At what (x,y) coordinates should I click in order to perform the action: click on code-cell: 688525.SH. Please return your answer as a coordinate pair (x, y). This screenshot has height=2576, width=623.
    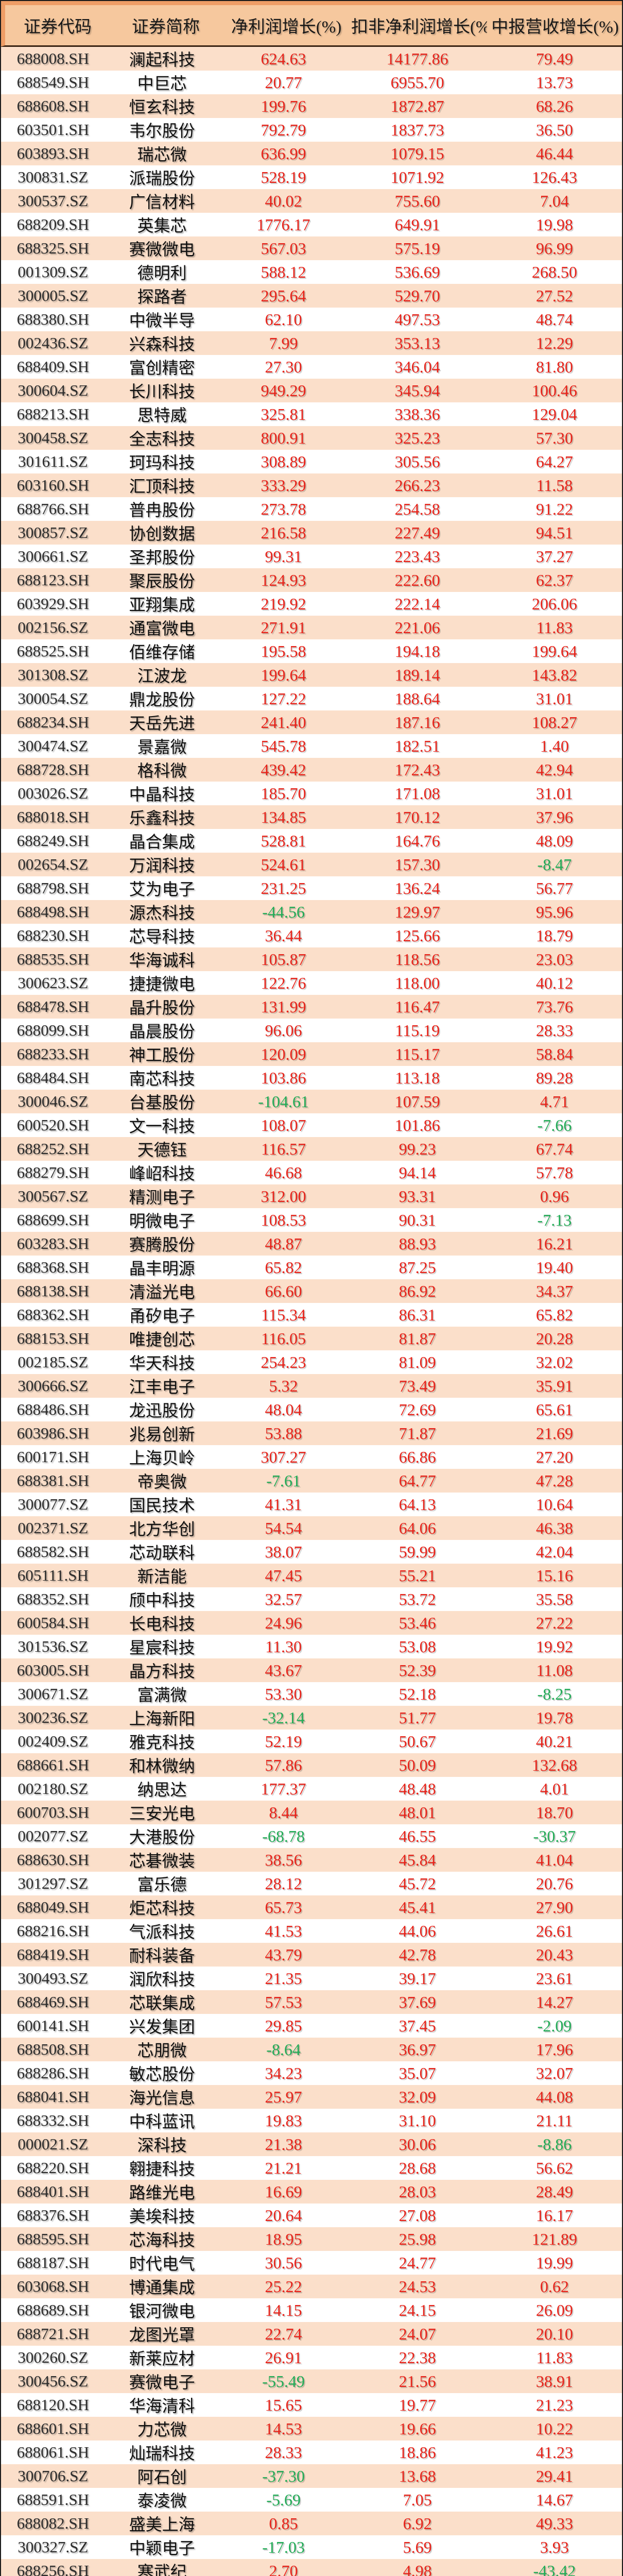
    Looking at the image, I should click on (53, 651).